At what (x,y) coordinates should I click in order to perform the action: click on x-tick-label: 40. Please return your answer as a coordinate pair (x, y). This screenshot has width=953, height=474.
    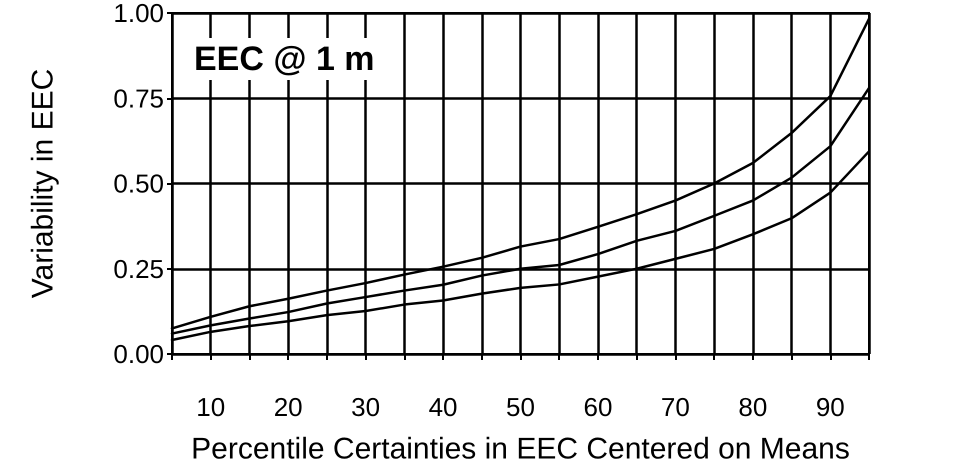
    Looking at the image, I should click on (443, 407).